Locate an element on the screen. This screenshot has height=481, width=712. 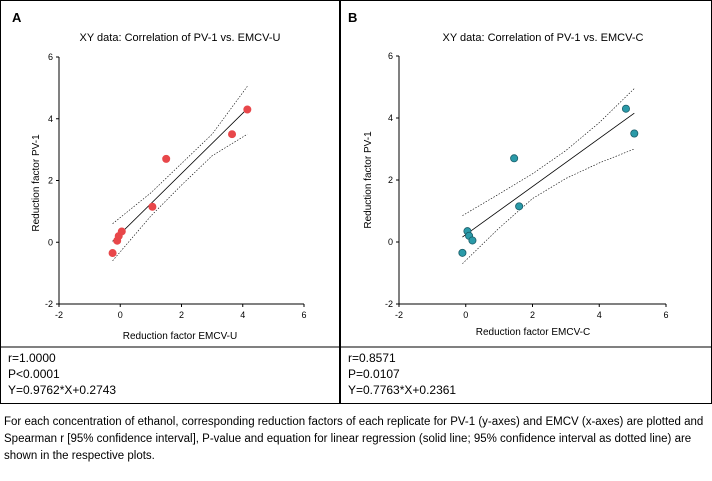
panel-b-y-tick-label: 2 is located at coordinates (390, 180).